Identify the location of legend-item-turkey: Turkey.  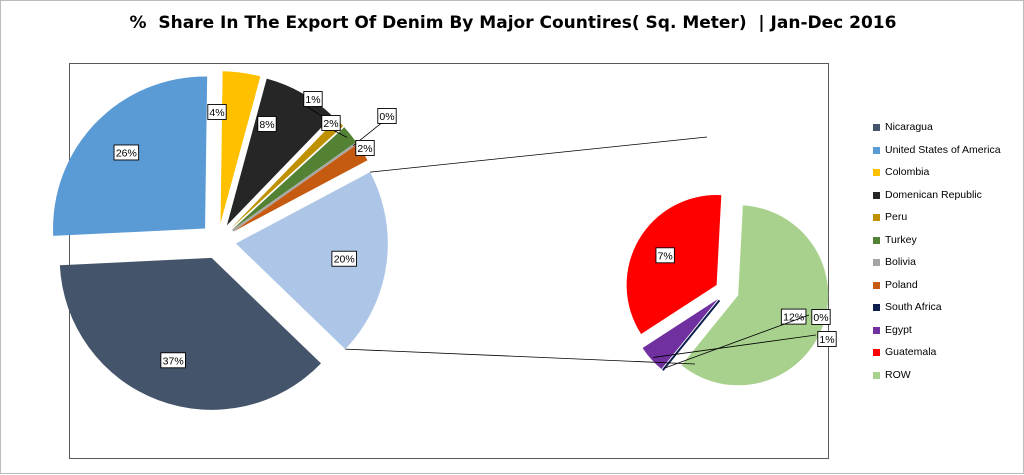
(948, 245).